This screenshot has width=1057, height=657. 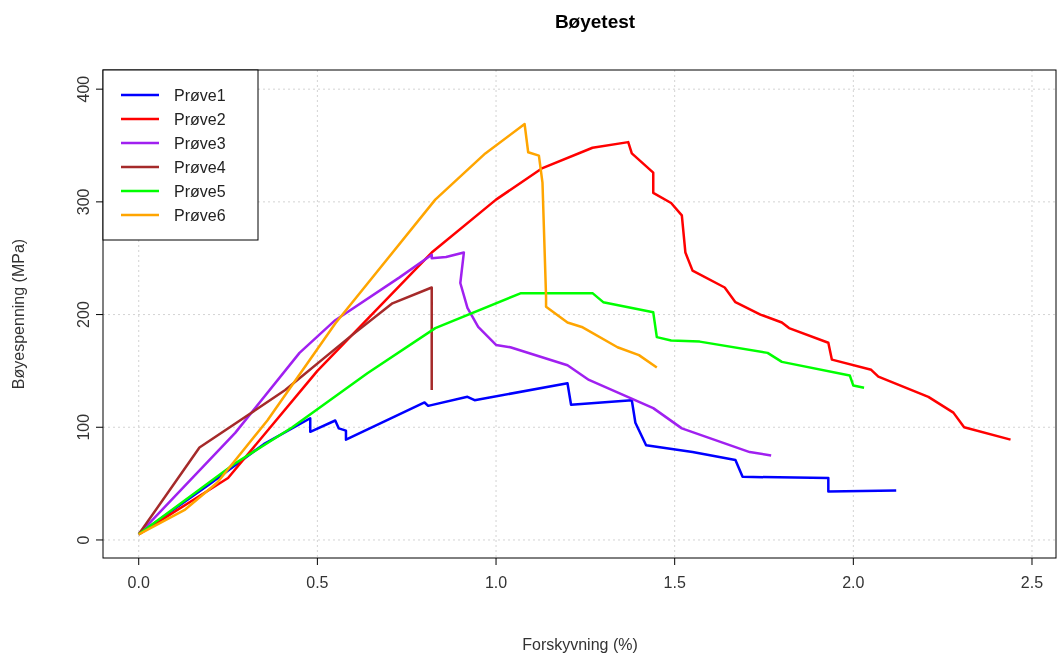 What do you see at coordinates (200, 119) in the screenshot?
I see `legend-label: Prøve2` at bounding box center [200, 119].